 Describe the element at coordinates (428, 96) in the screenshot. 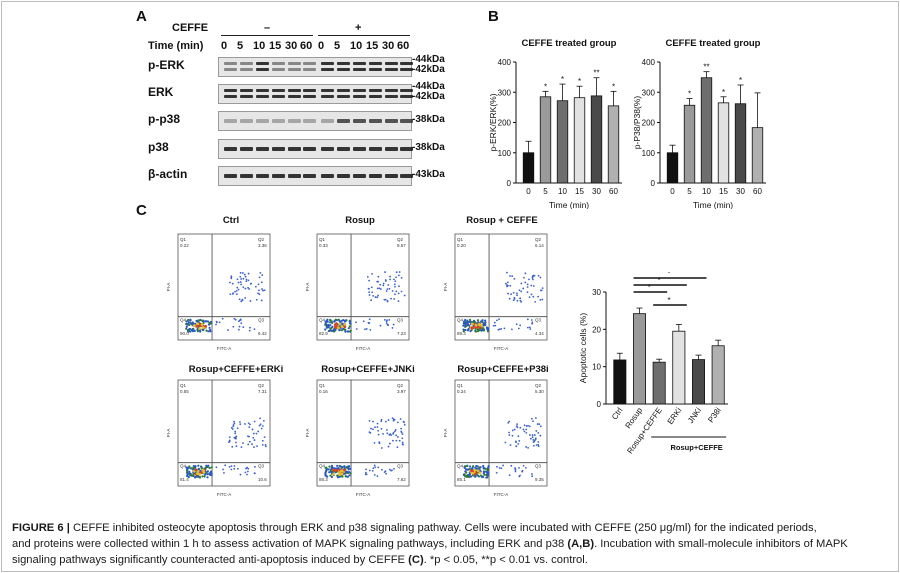

I see `kda-marker: -42kDa` at that location.